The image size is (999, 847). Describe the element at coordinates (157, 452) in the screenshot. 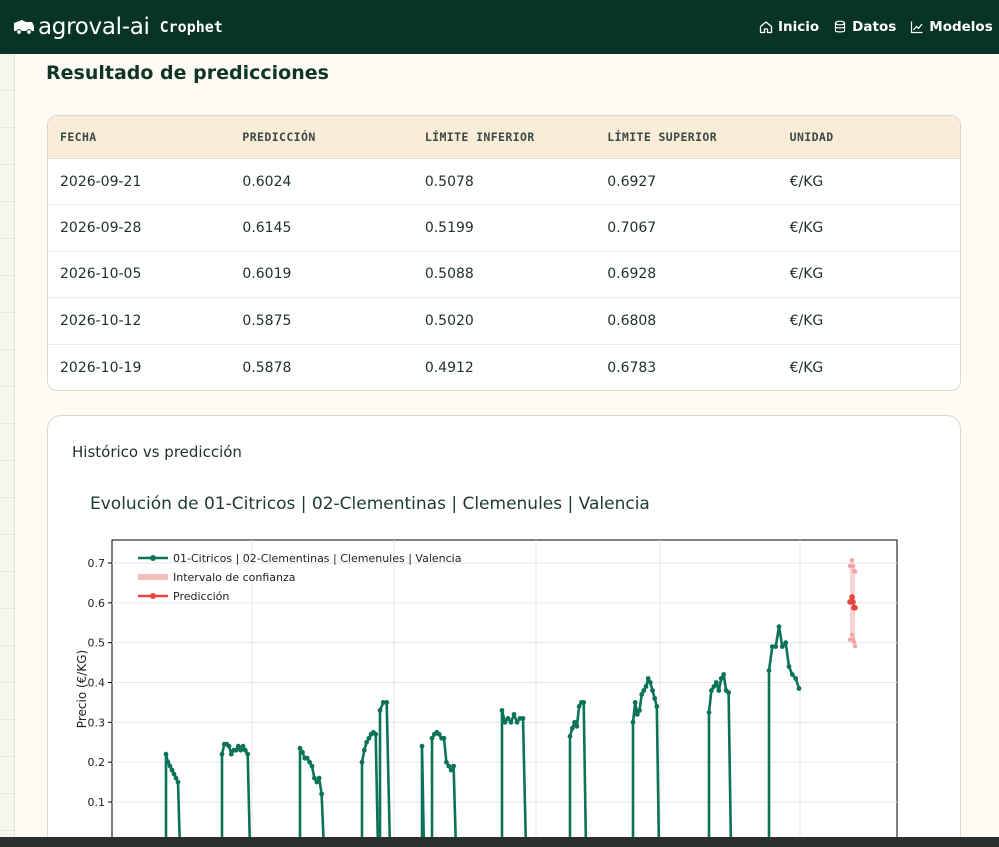

I see `chart-card-title: Histórico vs predicción` at that location.